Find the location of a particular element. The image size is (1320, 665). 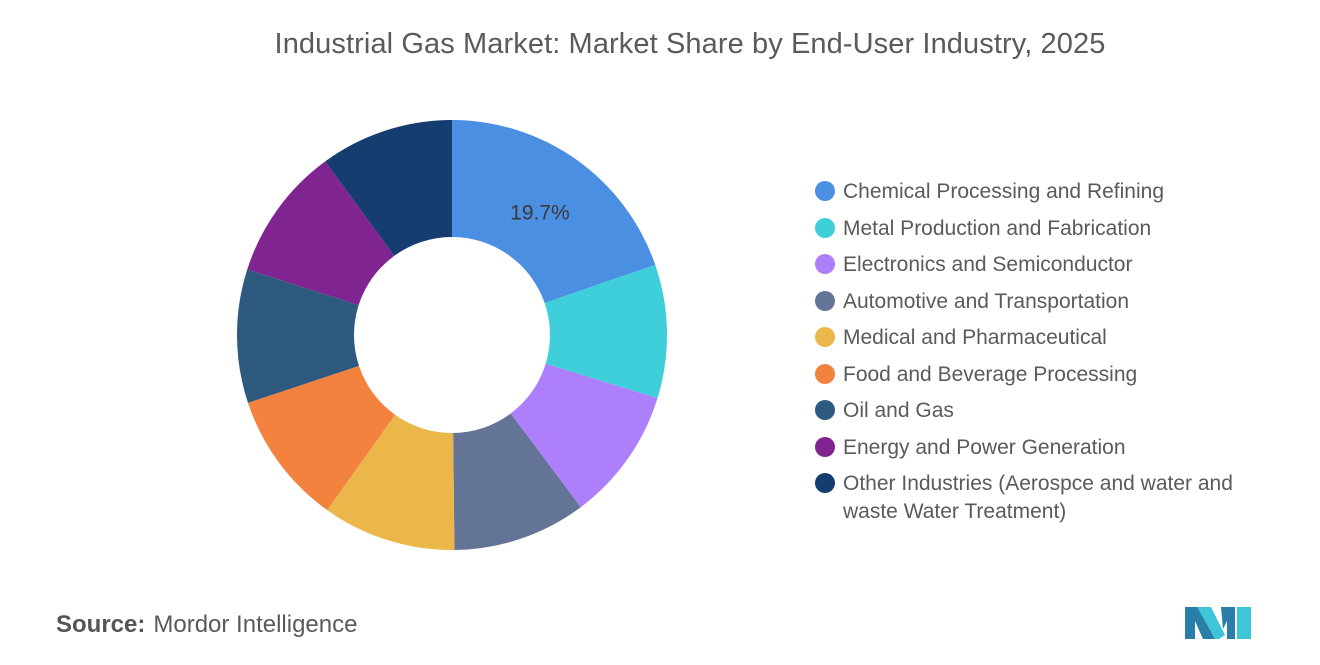

legend-item: Energy and Power Generation is located at coordinates (1050, 448).